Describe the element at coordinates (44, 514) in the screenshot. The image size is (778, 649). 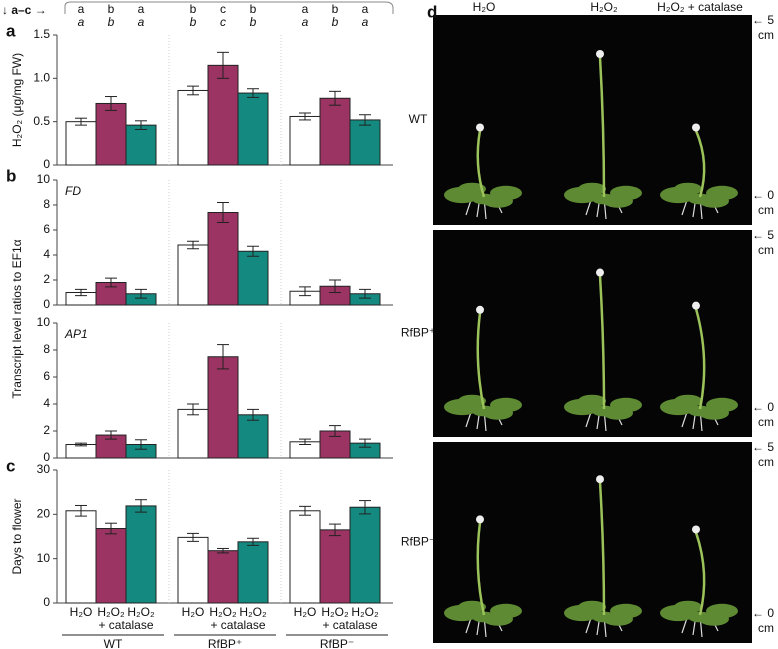
I see `y-tick-label: 20` at that location.